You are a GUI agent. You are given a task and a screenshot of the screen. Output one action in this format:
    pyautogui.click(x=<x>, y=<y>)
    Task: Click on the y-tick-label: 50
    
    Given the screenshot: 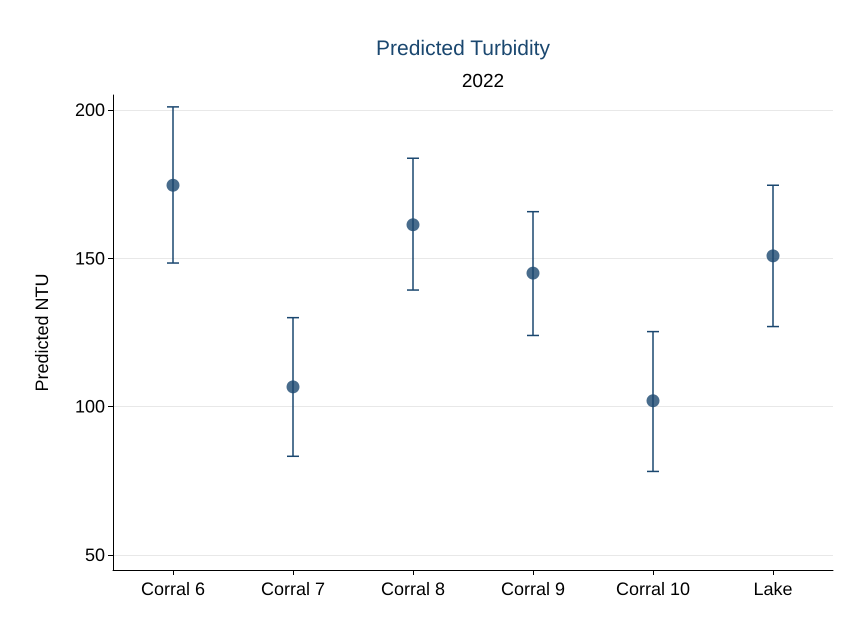 What is the action you would take?
    pyautogui.click(x=94, y=555)
    